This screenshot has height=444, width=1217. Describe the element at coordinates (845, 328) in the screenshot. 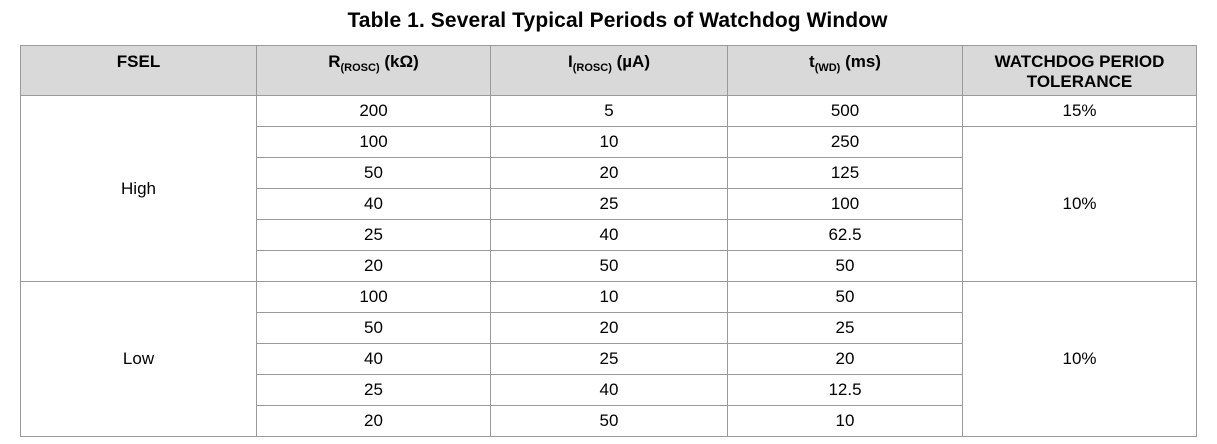

I see `t-cell: 25` at that location.